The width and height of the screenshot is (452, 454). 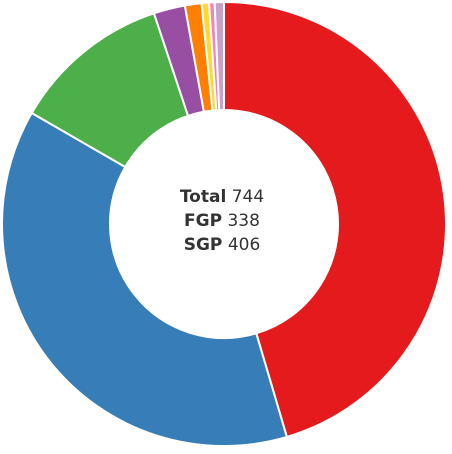 I want to click on center-fgp-label: FGP, so click(x=203, y=221).